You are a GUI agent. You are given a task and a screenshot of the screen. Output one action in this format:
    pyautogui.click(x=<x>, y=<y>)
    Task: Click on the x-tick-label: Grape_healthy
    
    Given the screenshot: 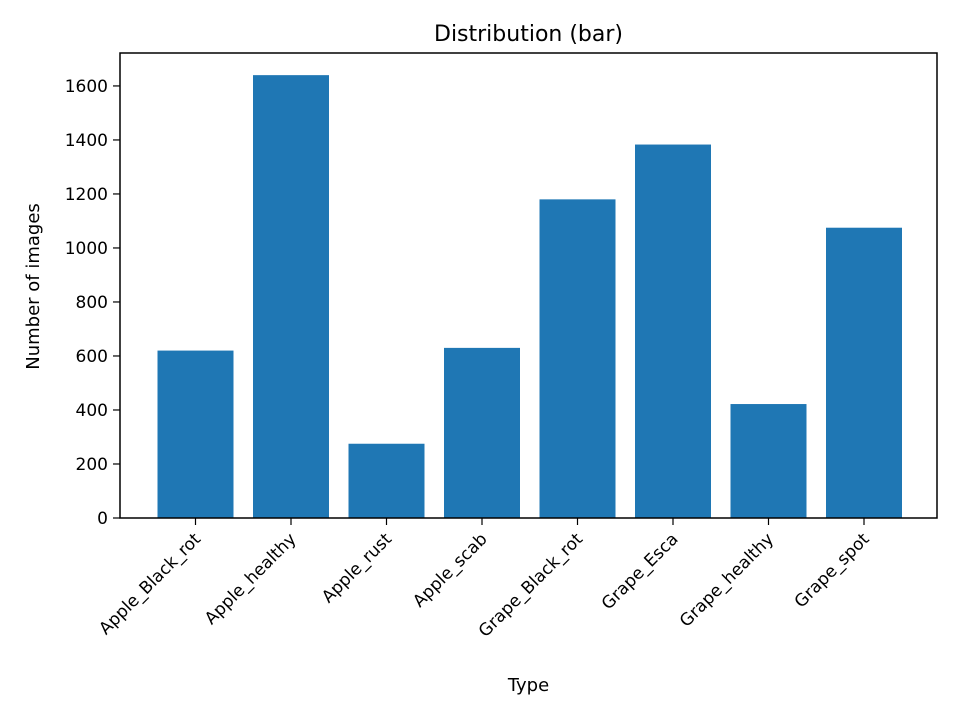 What is the action you would take?
    pyautogui.click(x=727, y=580)
    